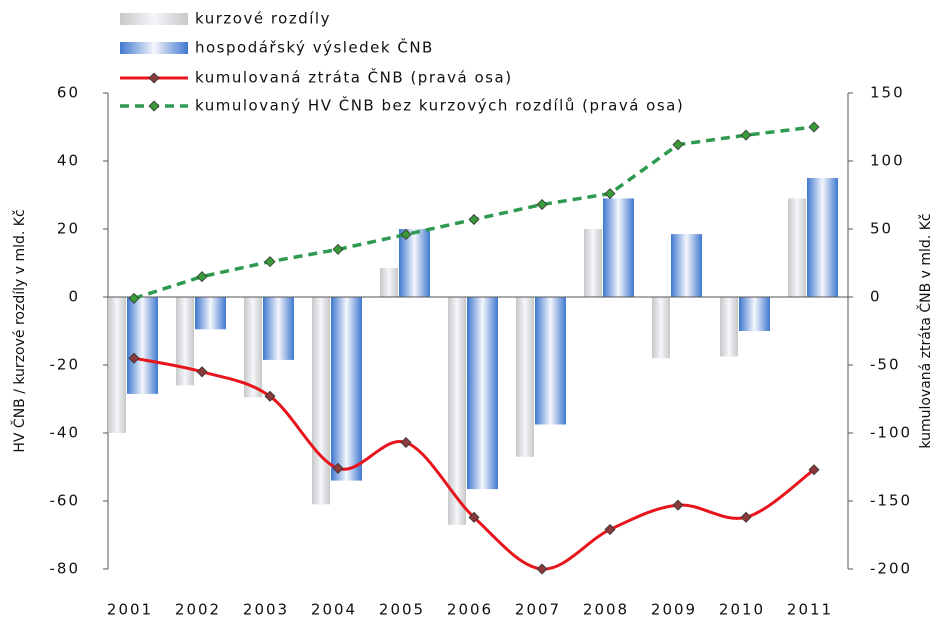 Image resolution: width=940 pixels, height=624 pixels. Describe the element at coordinates (263, 19) in the screenshot. I see `legend-label: kurzové rozdíly` at that location.